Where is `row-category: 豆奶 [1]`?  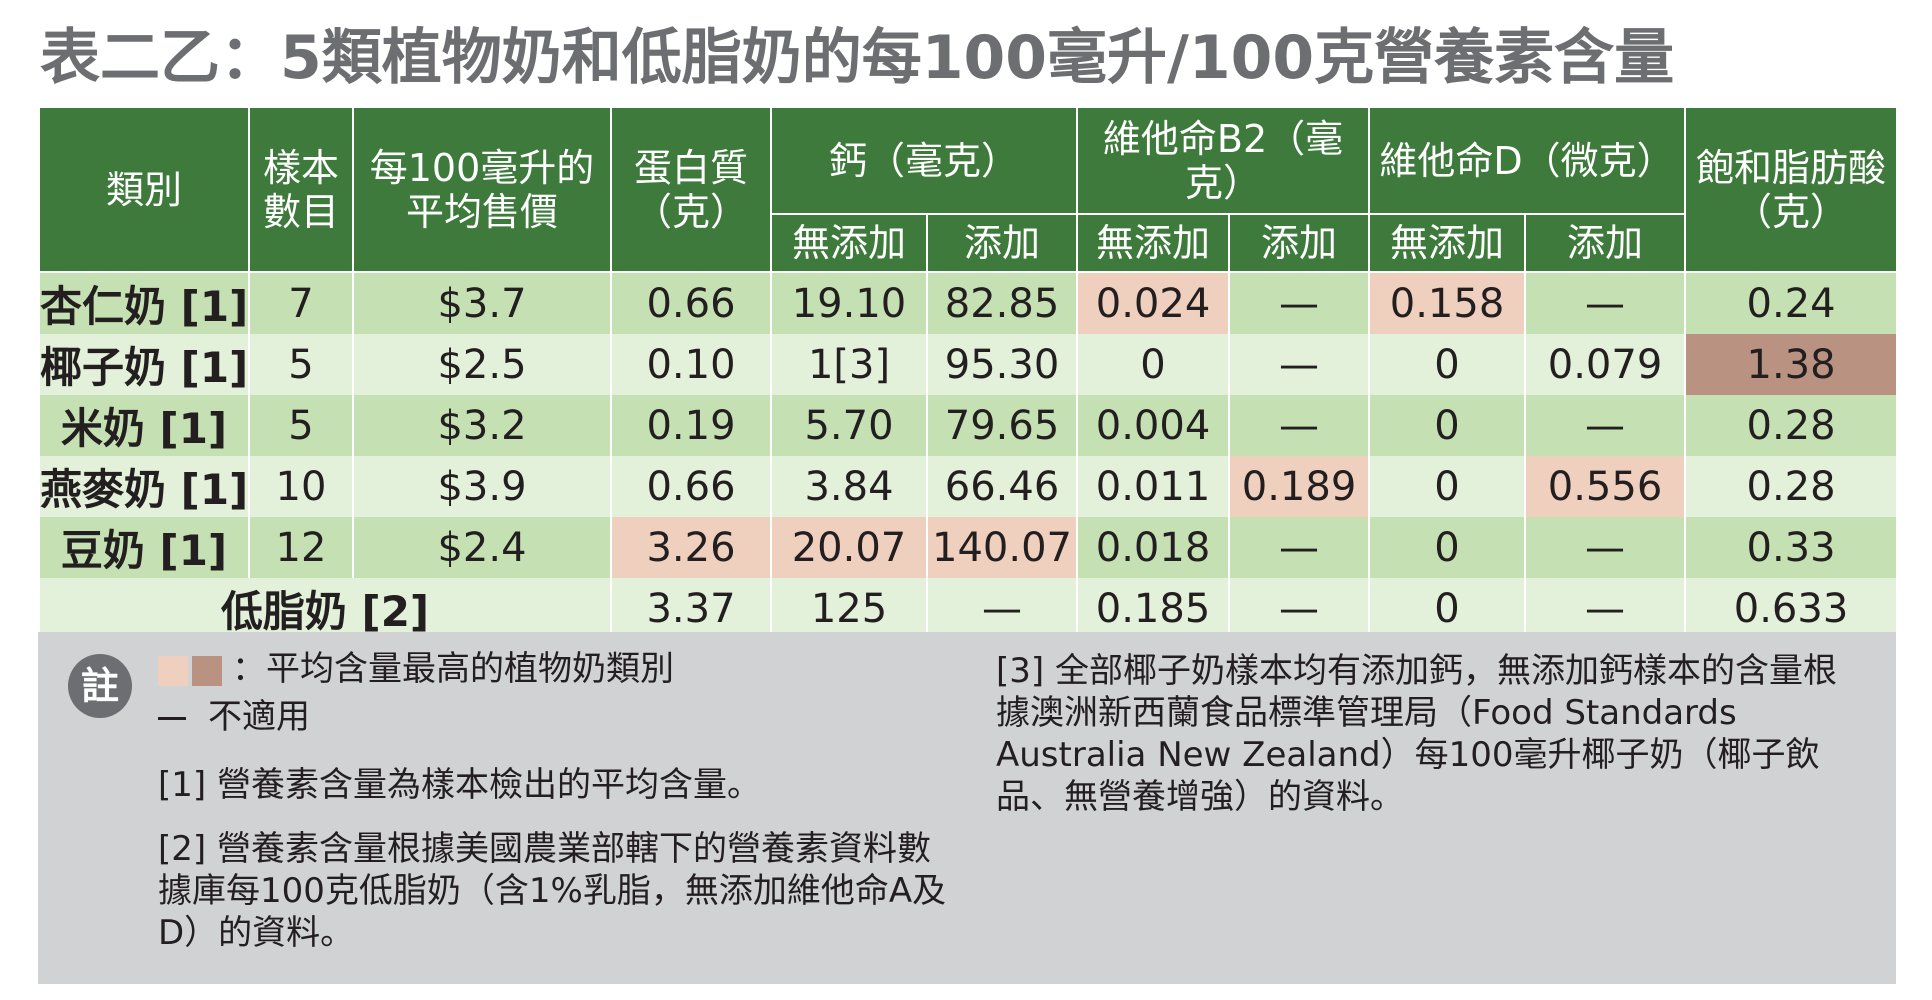
row-category: 豆奶 [1] is located at coordinates (144, 547).